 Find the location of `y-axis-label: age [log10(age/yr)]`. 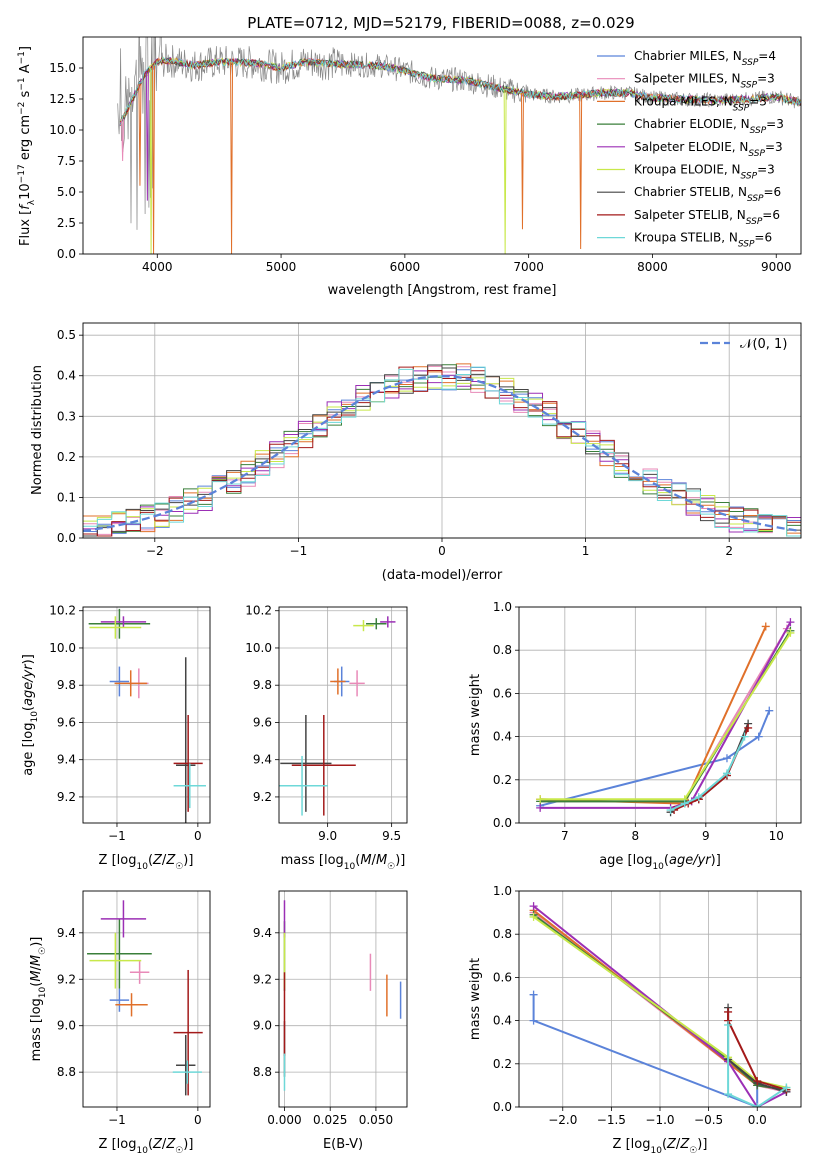

y-axis-label: age [log10(age/yr)] is located at coordinates (30, 715).